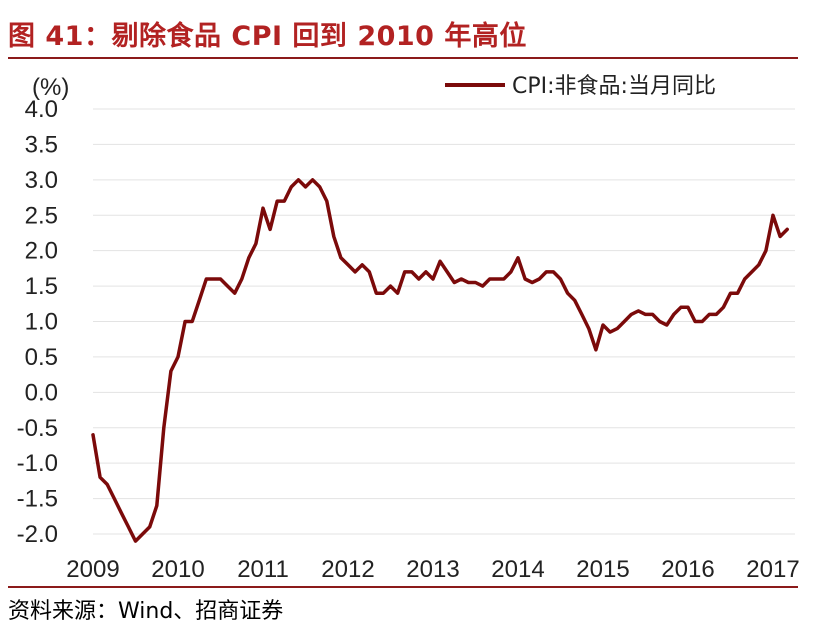 Image resolution: width=833 pixels, height=635 pixels. What do you see at coordinates (37, 463) in the screenshot?
I see `y-tick-label: -1.0` at bounding box center [37, 463].